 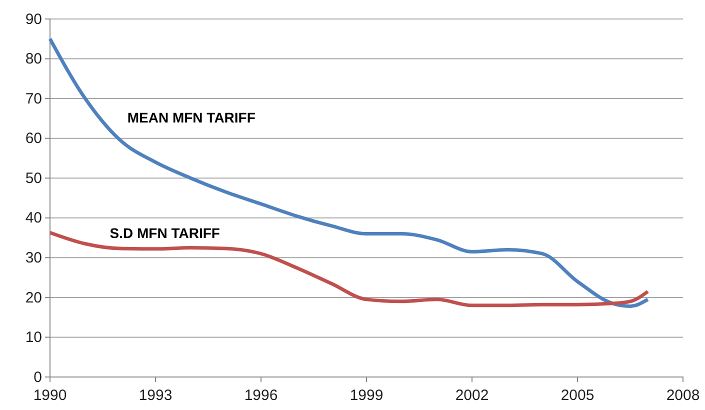 I want to click on y-tick-label: 0, so click(x=38, y=377).